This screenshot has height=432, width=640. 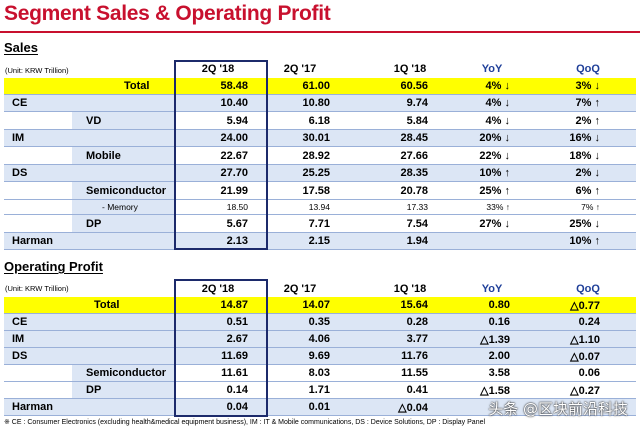 I want to click on op-row-dp: DP 0.14 1.71 0.41 △1.58 △0.27, so click(x=320, y=390).